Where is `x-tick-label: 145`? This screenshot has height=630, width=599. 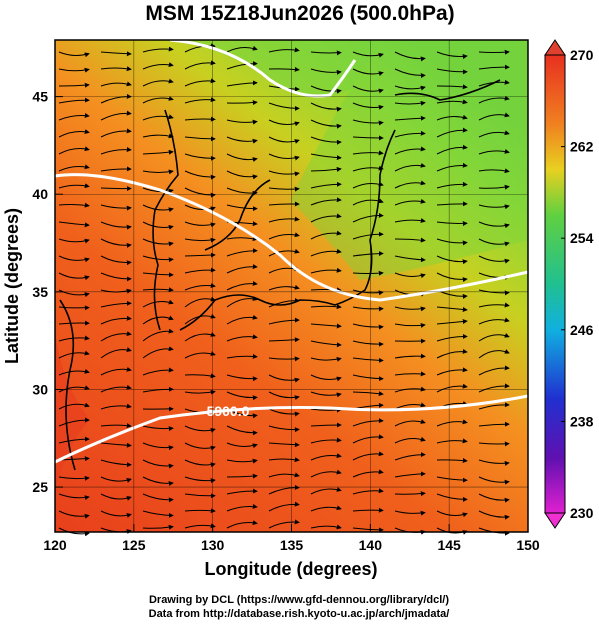 x-tick-label: 145 is located at coordinates (449, 545).